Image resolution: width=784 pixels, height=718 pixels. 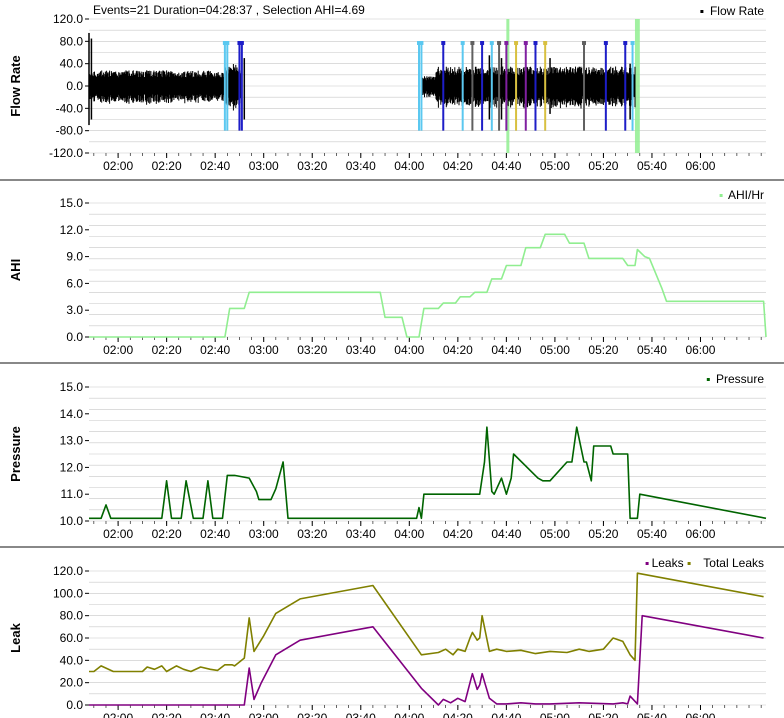 I want to click on y-axis-label: Flow Rate, so click(x=15, y=85).